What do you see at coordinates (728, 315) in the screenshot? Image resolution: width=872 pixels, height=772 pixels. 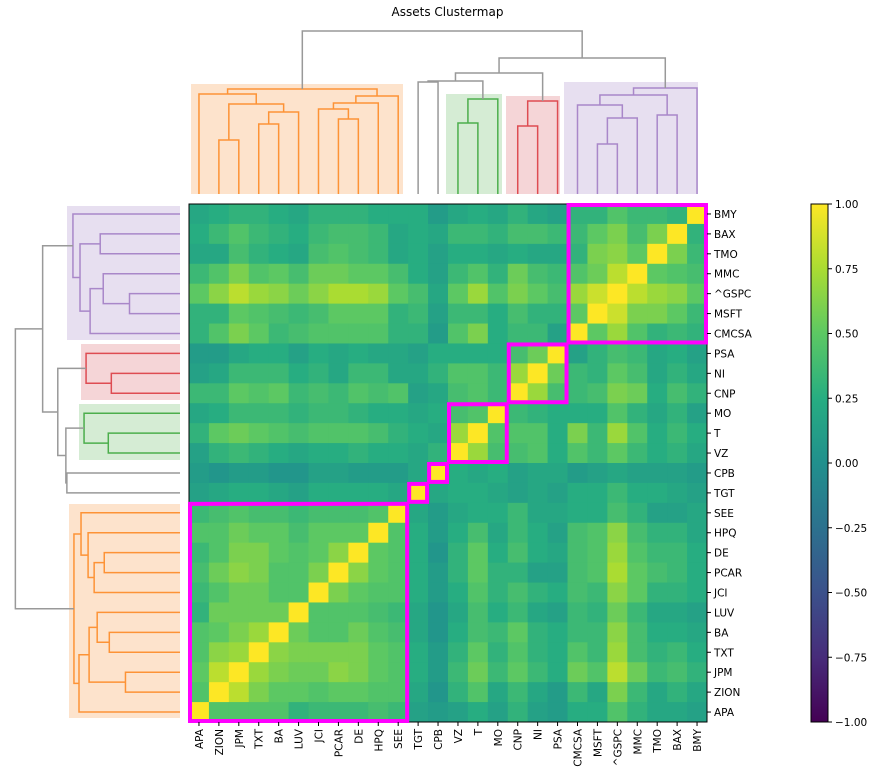 I see `row-label: MSFT` at bounding box center [728, 315].